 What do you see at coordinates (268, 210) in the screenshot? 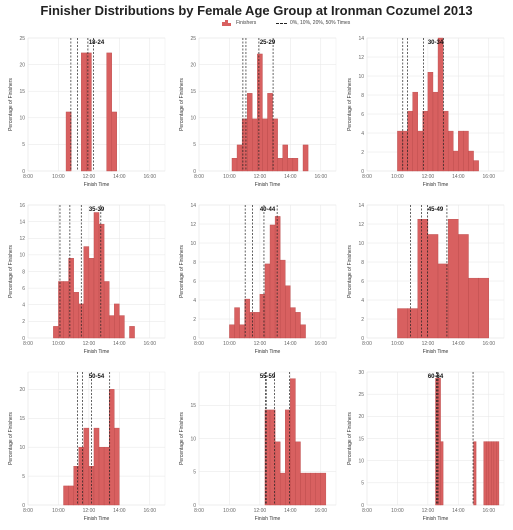
I see `panel-title: 40-44` at bounding box center [268, 210].